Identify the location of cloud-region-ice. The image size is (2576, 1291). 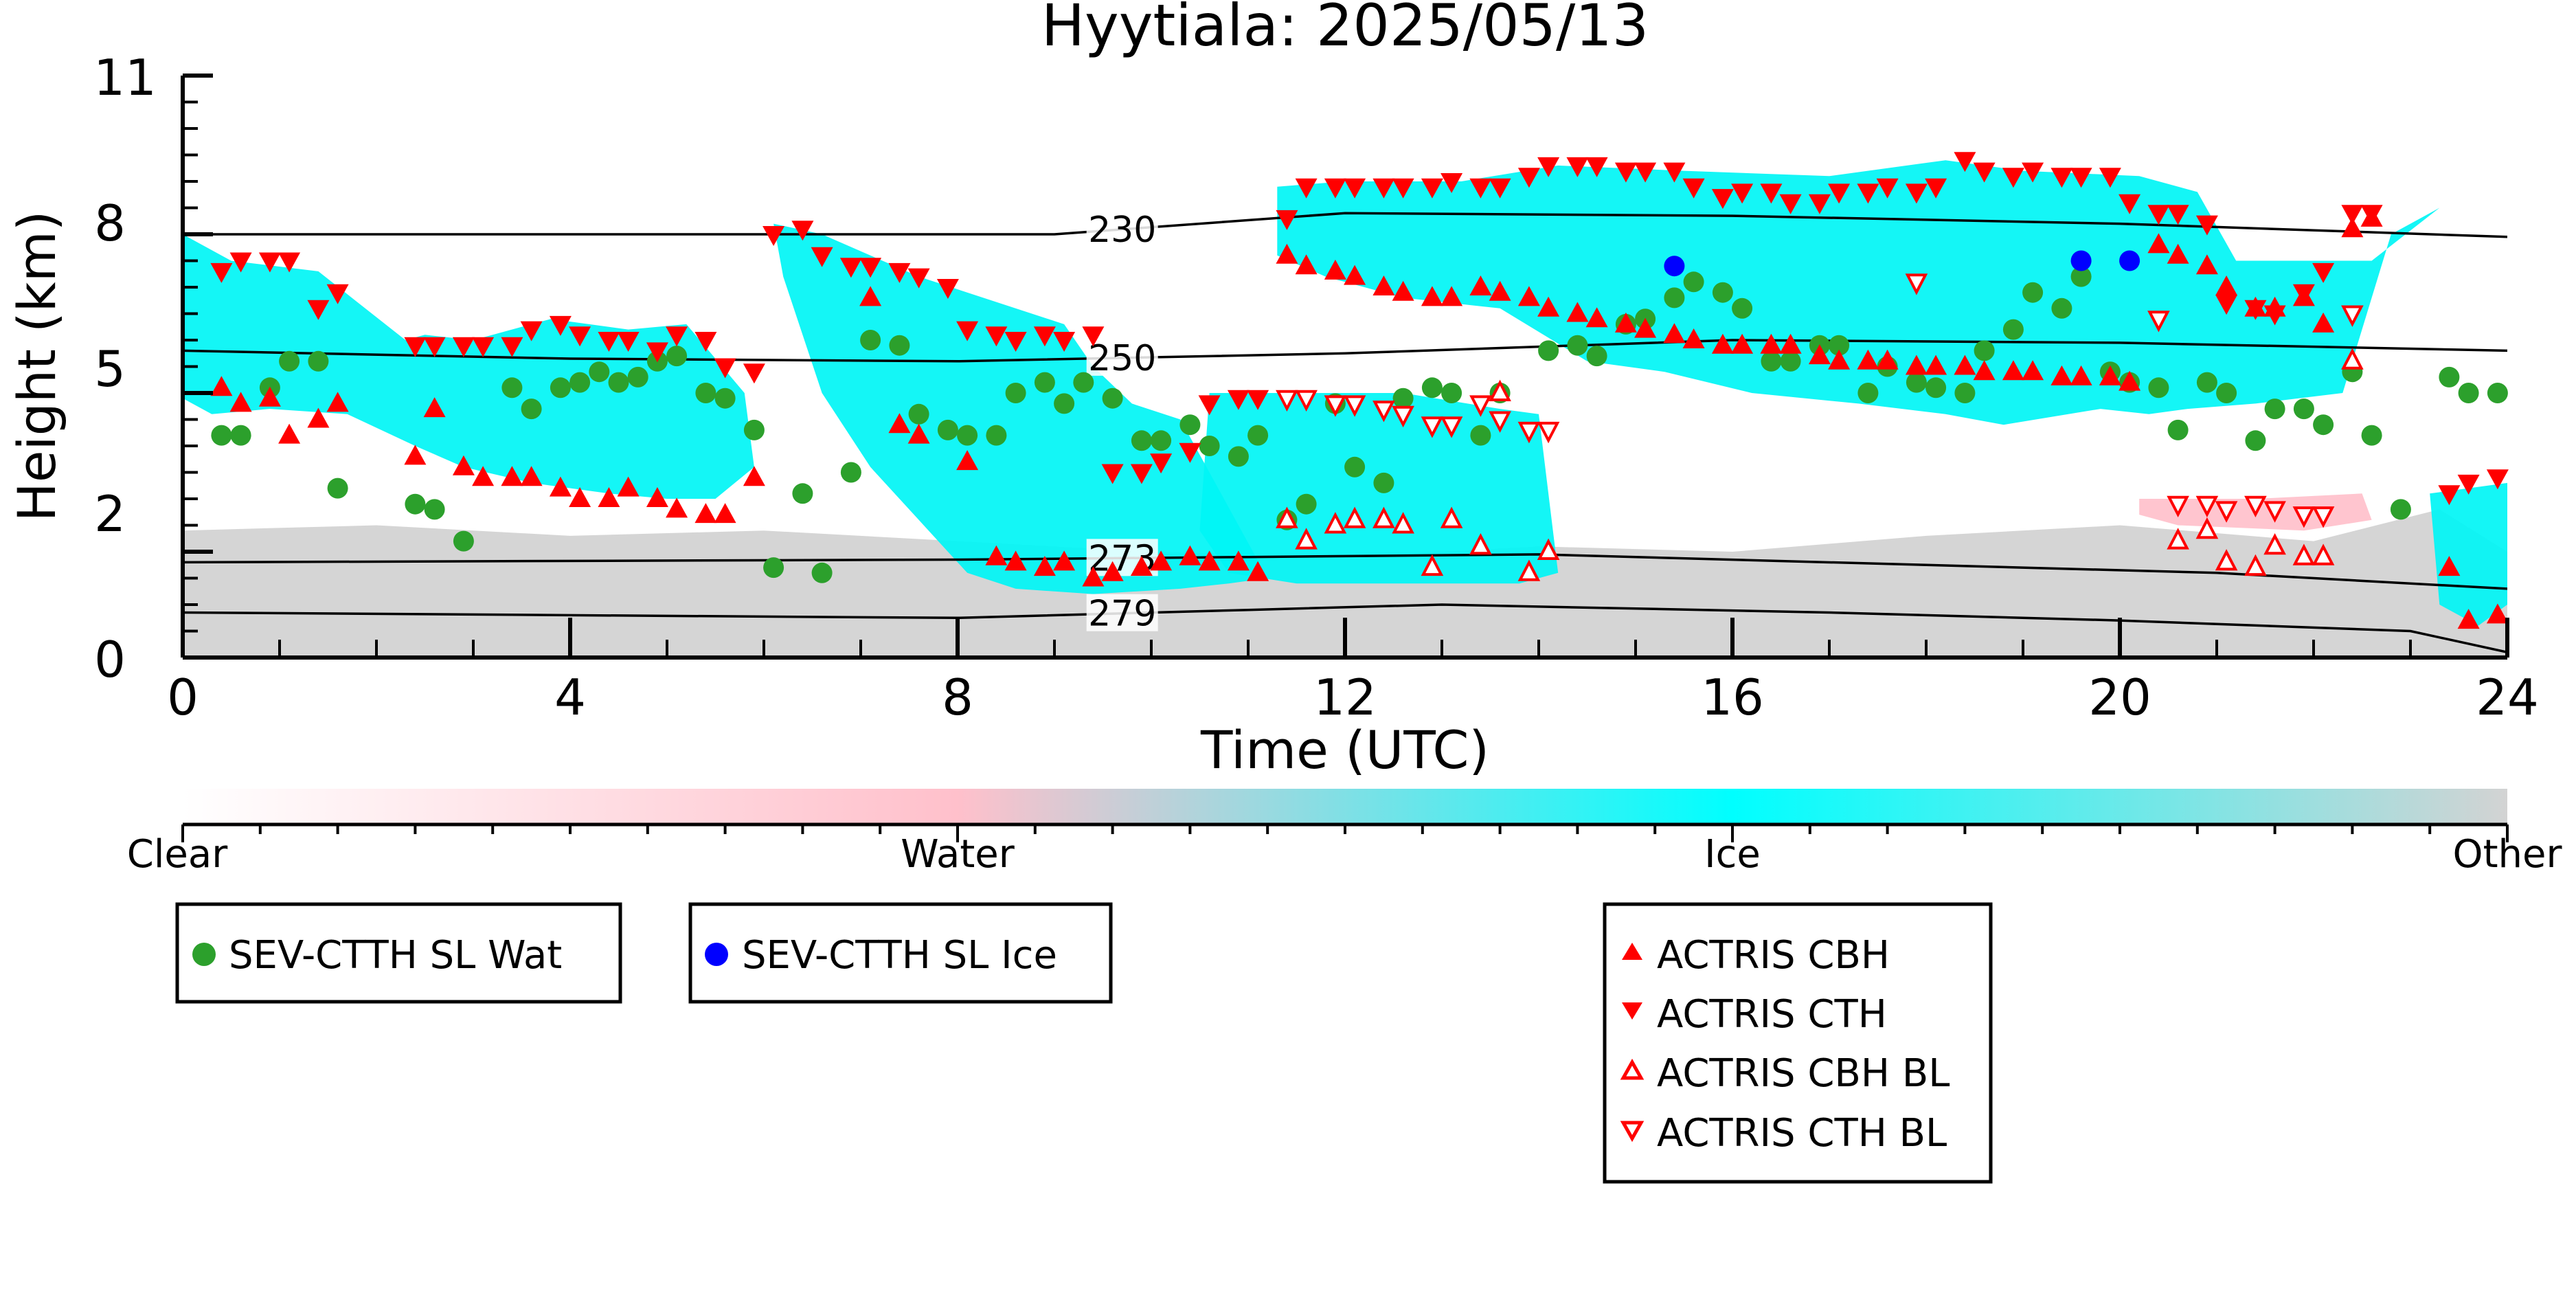
(1858, 292).